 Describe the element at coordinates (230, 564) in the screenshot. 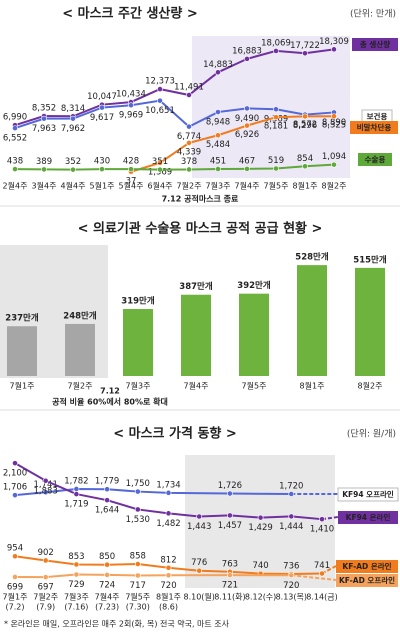

I see `data-label: 763` at that location.